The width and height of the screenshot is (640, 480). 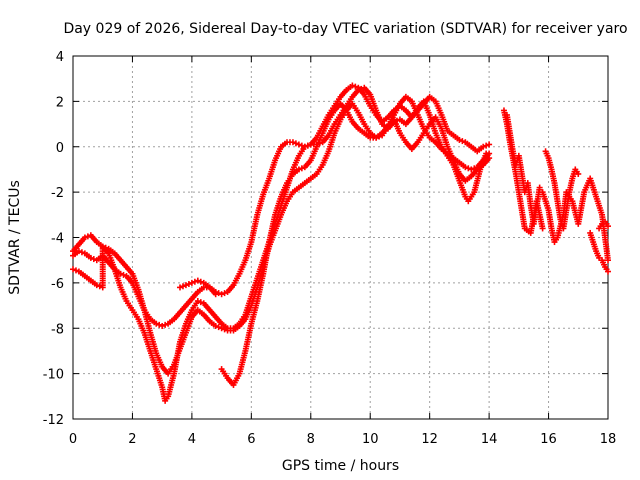 What do you see at coordinates (548, 439) in the screenshot?
I see `x-tick-label: 16` at bounding box center [548, 439].